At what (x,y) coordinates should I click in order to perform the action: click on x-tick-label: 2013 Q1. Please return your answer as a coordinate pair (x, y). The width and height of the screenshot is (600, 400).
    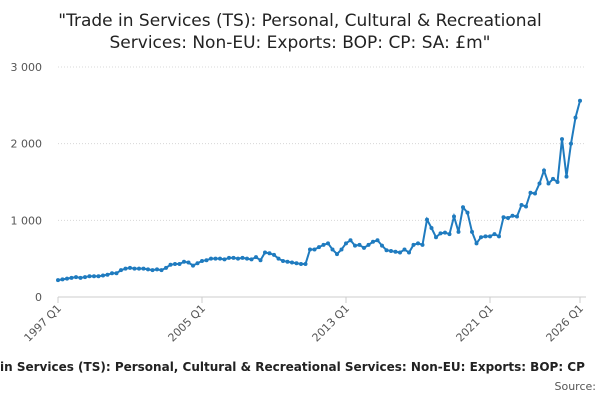
    Looking at the image, I should click on (331, 323).